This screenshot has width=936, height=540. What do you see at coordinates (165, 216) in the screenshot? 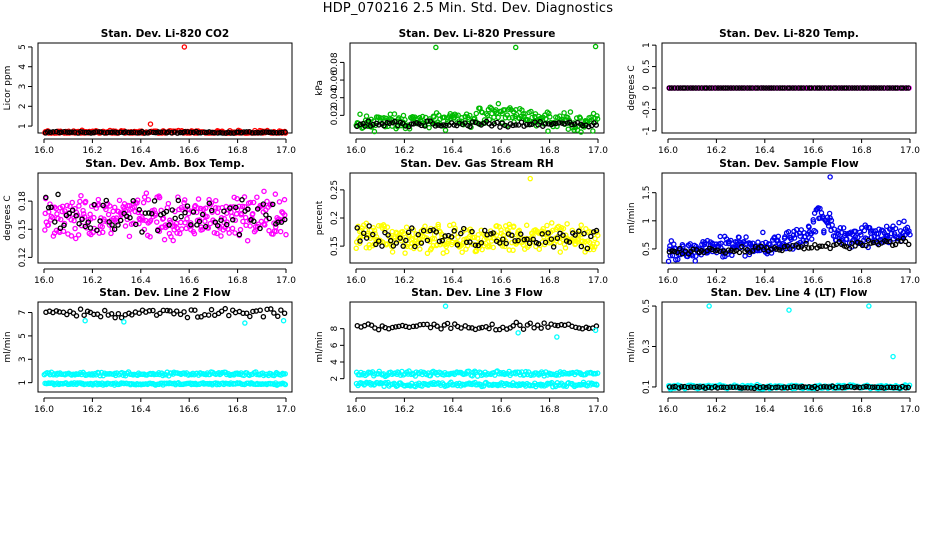
I see `series-scatter` at bounding box center [165, 216].